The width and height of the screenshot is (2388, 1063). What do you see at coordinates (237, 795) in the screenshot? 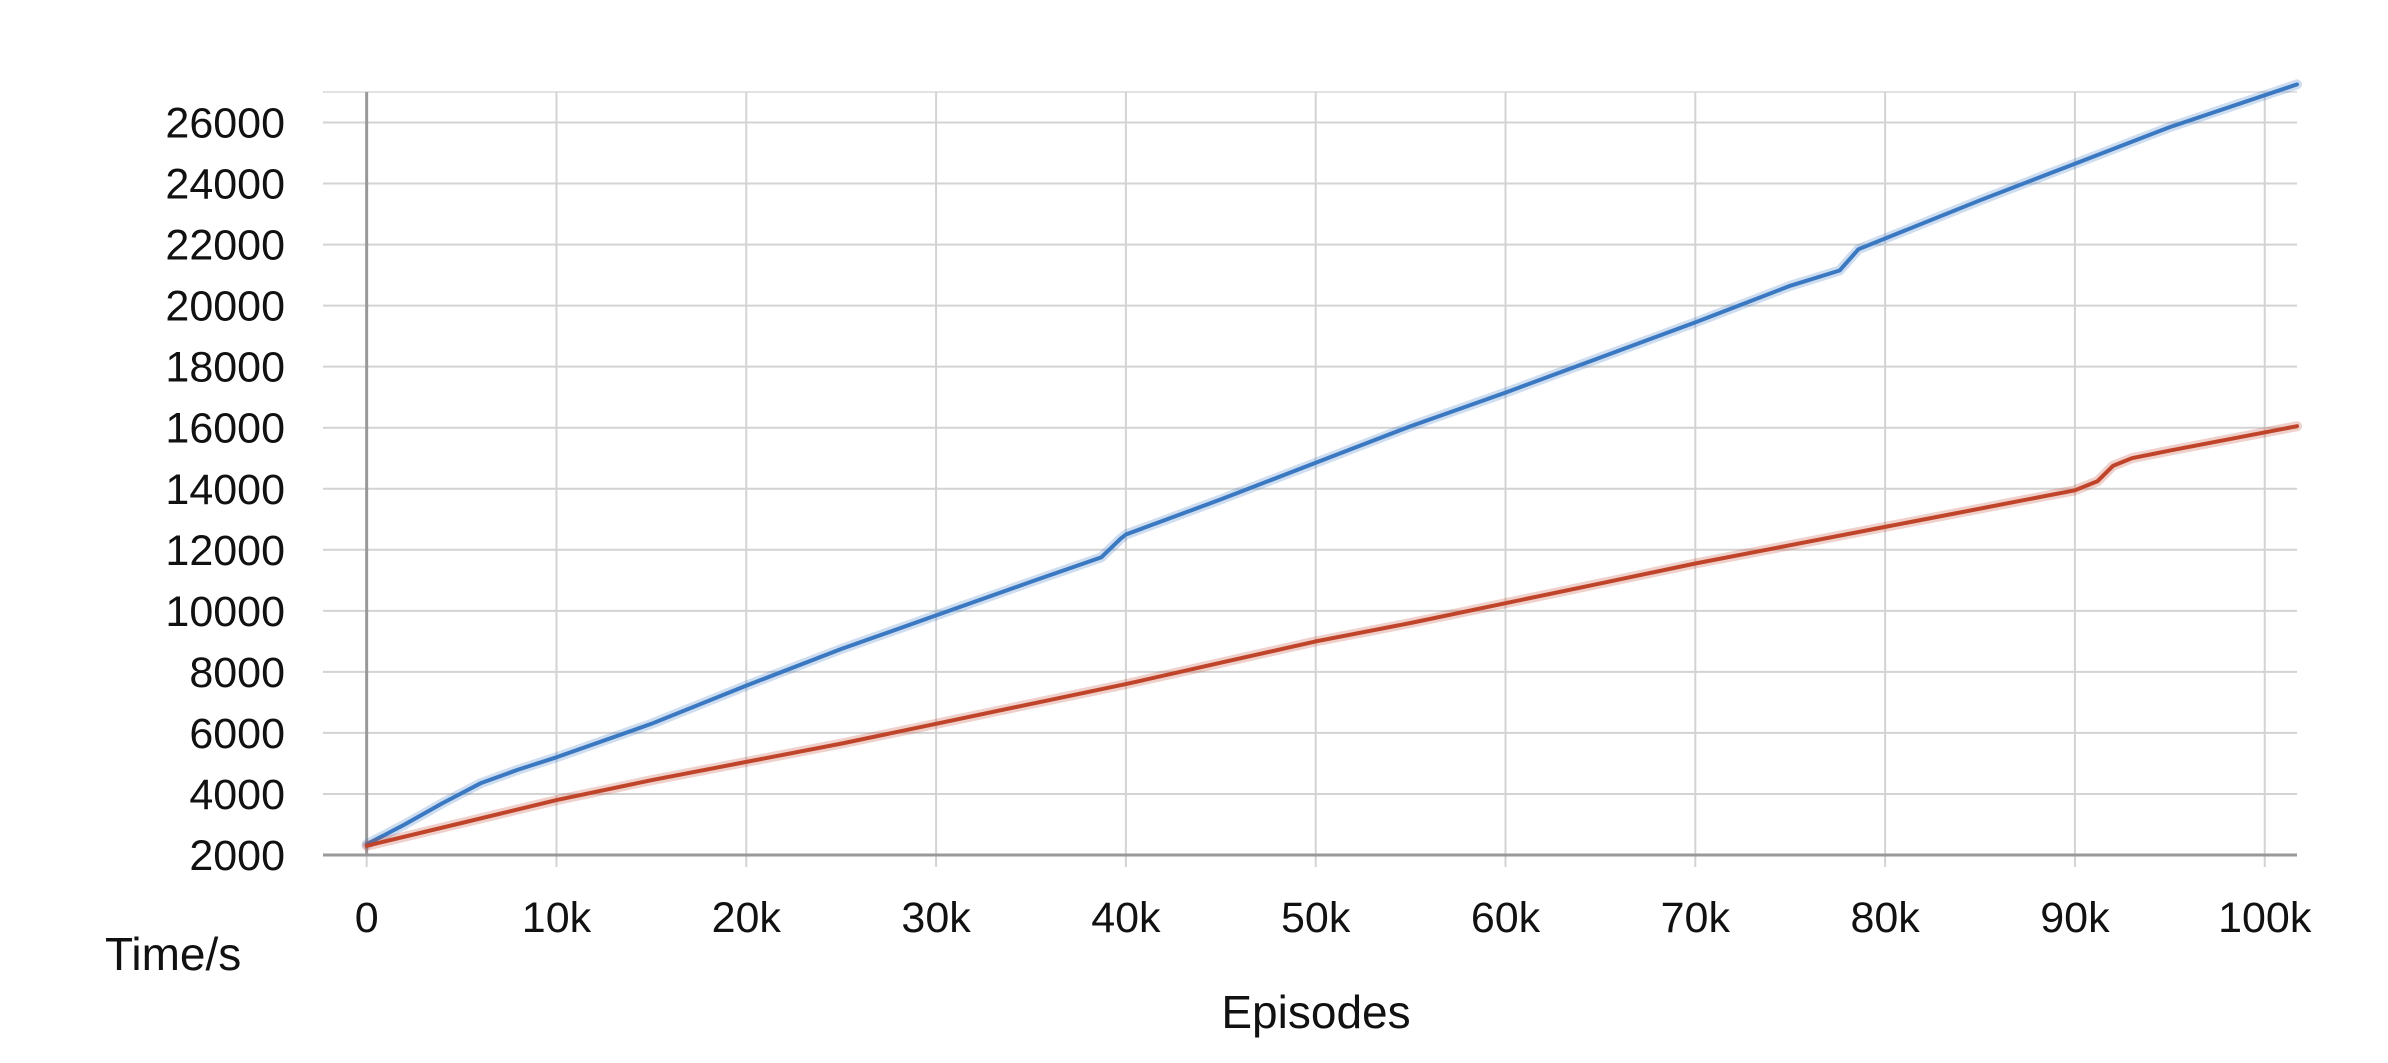
I see `y-tick-label: 4000` at bounding box center [237, 795].